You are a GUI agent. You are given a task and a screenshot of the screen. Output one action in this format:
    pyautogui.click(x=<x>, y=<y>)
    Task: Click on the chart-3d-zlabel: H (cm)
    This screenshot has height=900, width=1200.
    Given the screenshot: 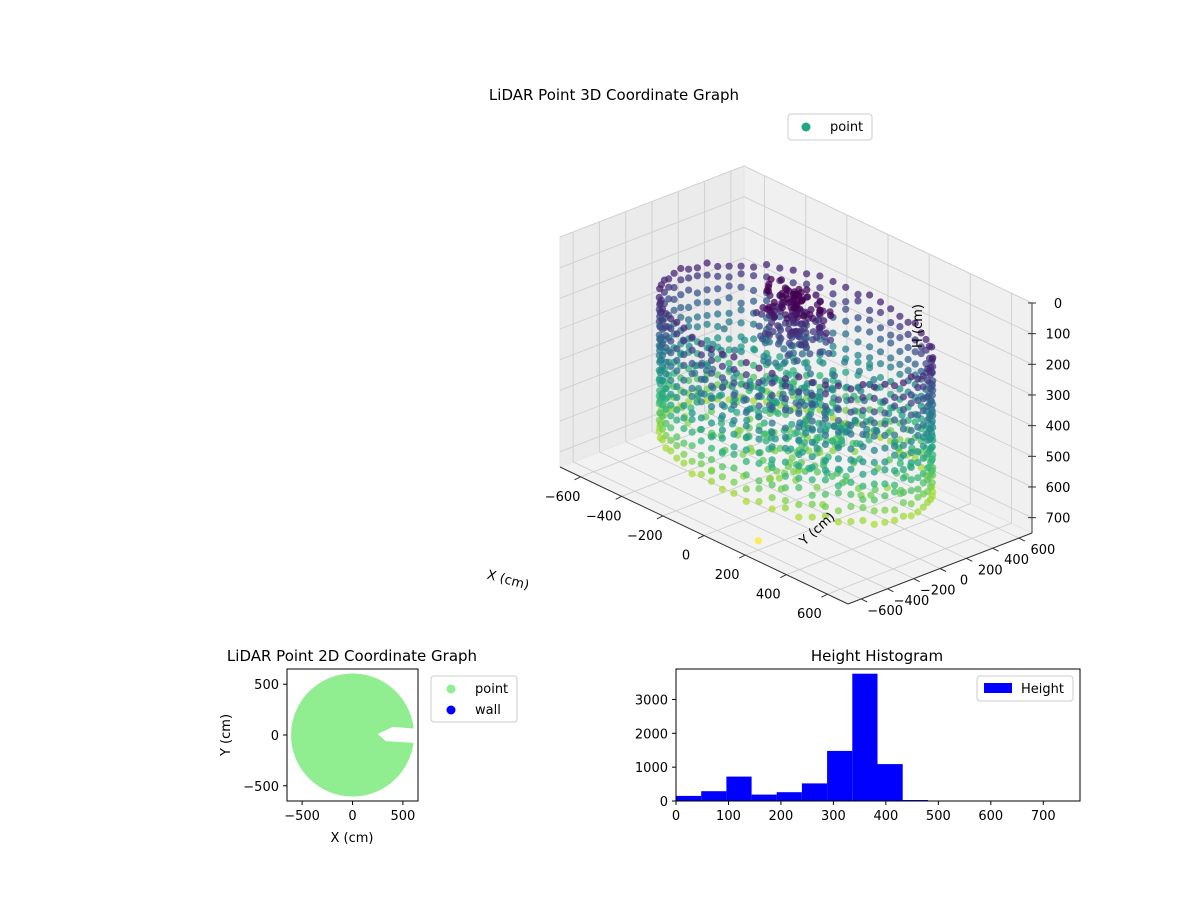 What is the action you would take?
    pyautogui.click(x=918, y=326)
    